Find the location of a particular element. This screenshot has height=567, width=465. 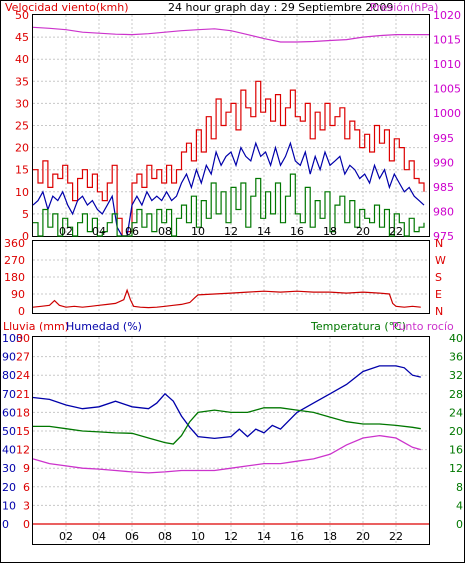

compass-tick: E is located at coordinates (438, 294).